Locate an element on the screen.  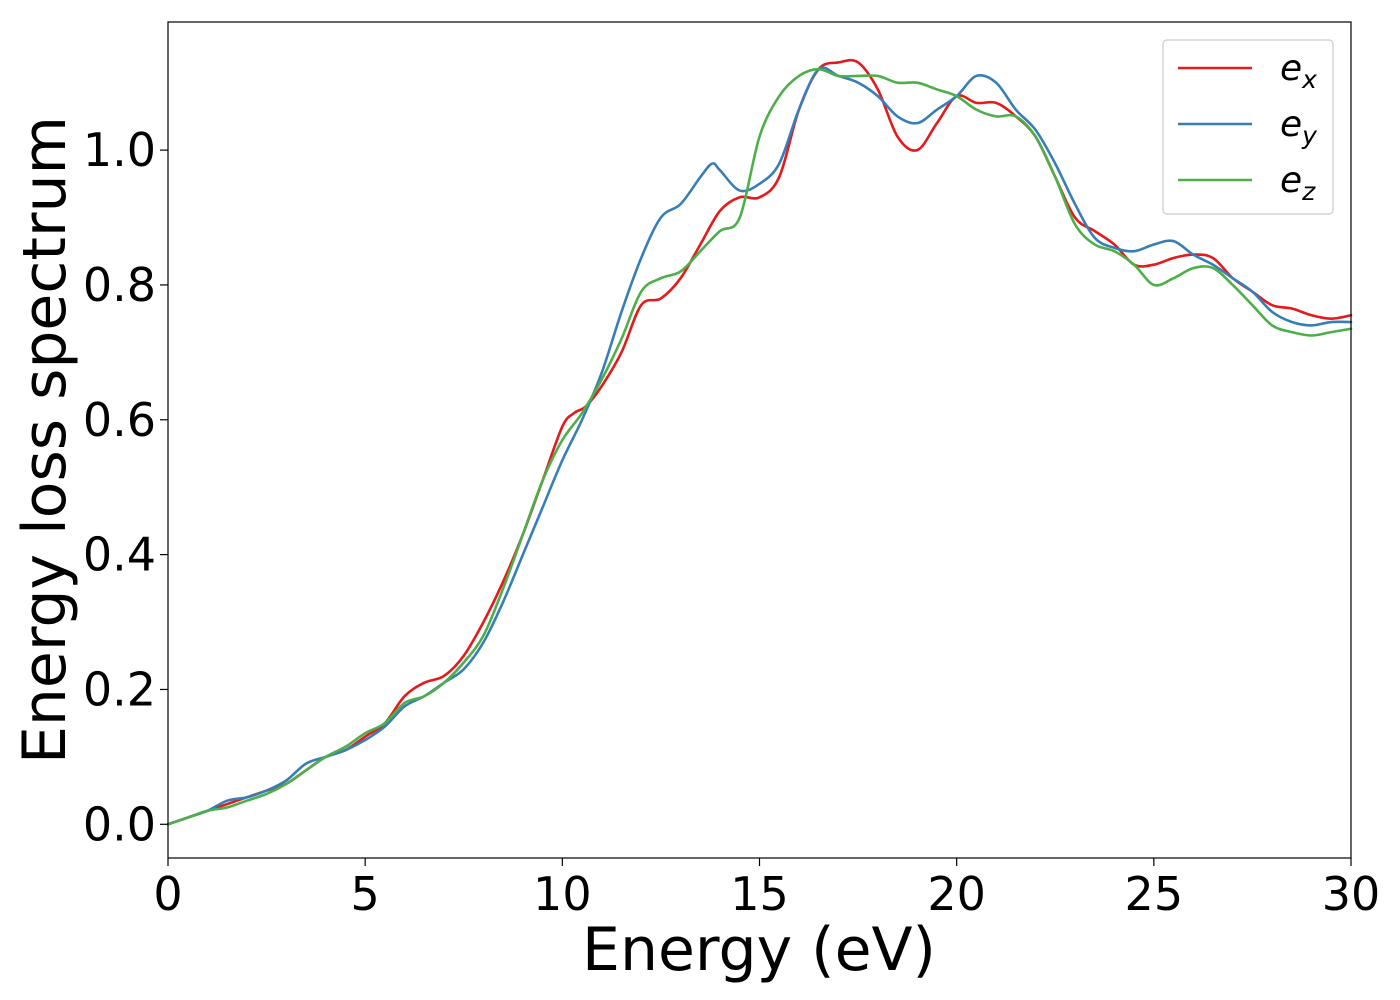
x-tick-label: 25 is located at coordinates (1154, 894).